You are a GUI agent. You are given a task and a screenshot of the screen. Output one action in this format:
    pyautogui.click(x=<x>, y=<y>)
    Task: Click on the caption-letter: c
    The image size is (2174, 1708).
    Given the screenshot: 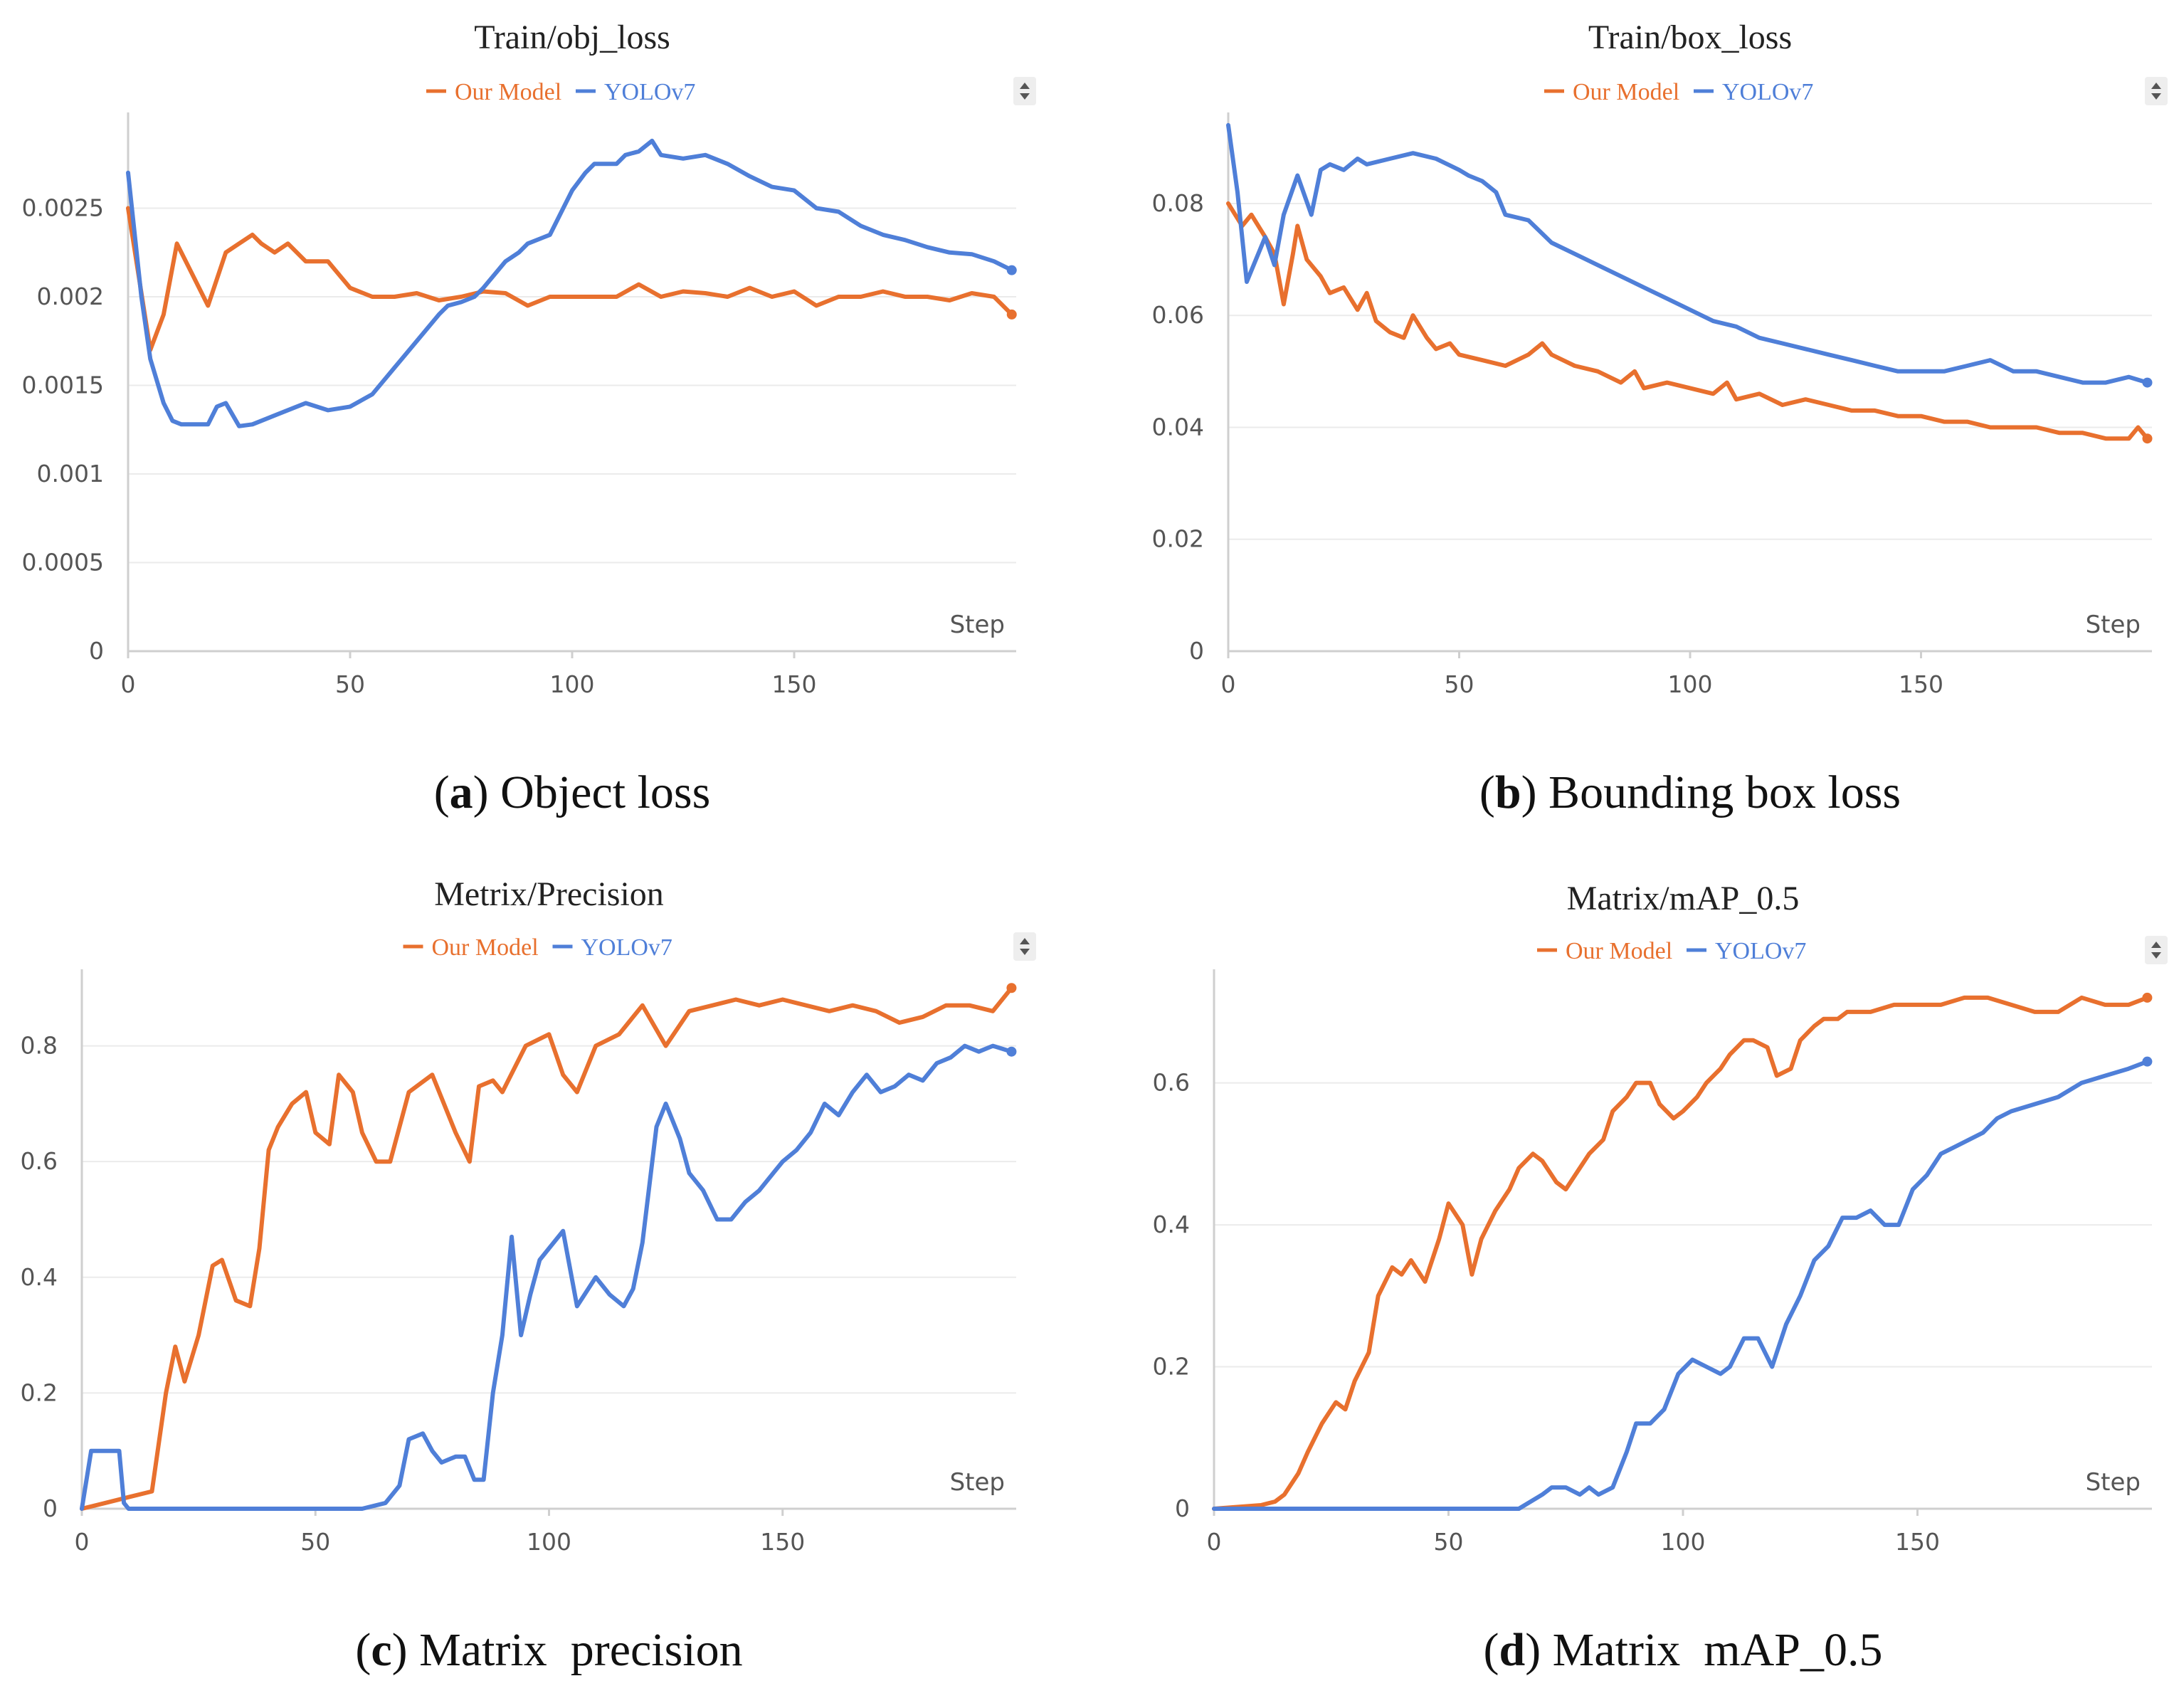 What is the action you would take?
    pyautogui.click(x=381, y=1650)
    